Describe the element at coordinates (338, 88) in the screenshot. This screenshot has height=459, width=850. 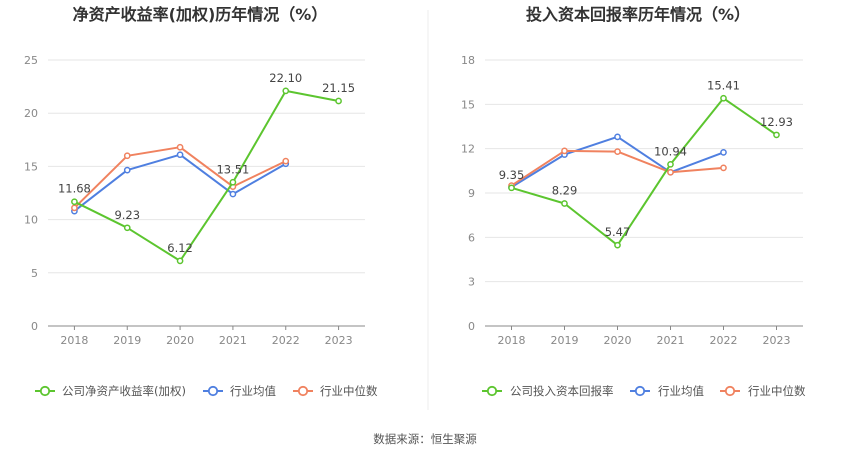
I see `data-label: 21.15` at that location.